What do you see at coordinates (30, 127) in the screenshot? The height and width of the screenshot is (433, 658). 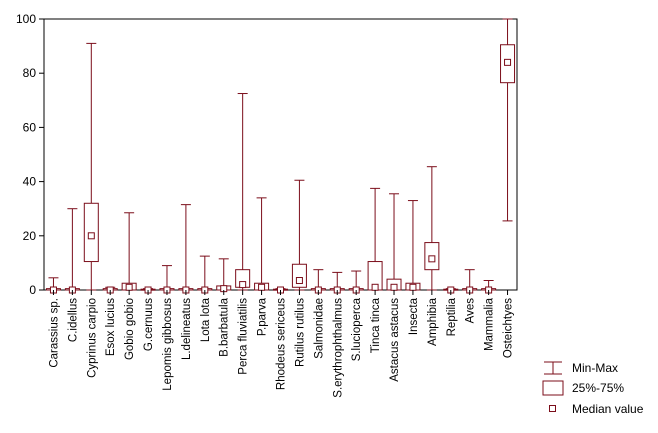 I see `y-tick-label: 60` at bounding box center [30, 127].